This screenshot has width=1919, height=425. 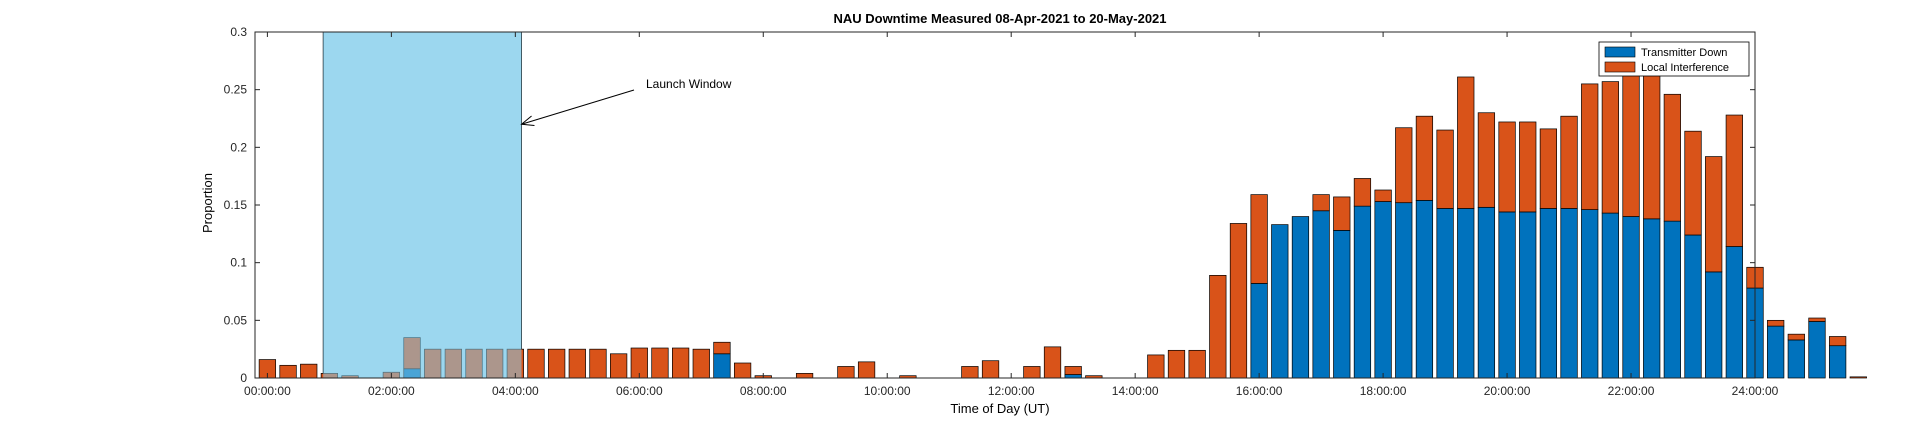 What do you see at coordinates (1383, 391) in the screenshot?
I see `x-tick-label: 18:00:00` at bounding box center [1383, 391].